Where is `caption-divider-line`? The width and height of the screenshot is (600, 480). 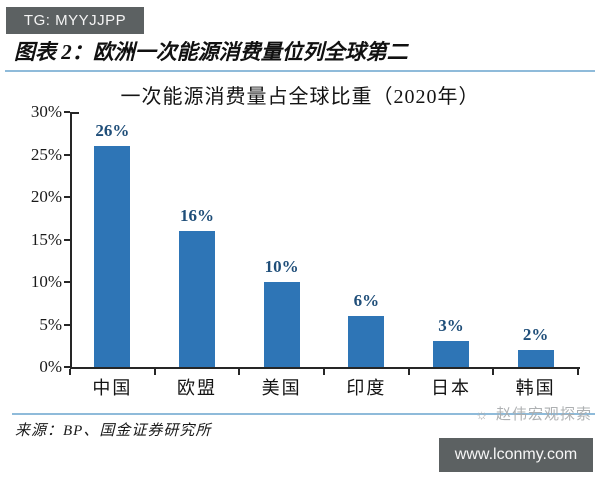
caption-divider-line is located at coordinates (300, 71).